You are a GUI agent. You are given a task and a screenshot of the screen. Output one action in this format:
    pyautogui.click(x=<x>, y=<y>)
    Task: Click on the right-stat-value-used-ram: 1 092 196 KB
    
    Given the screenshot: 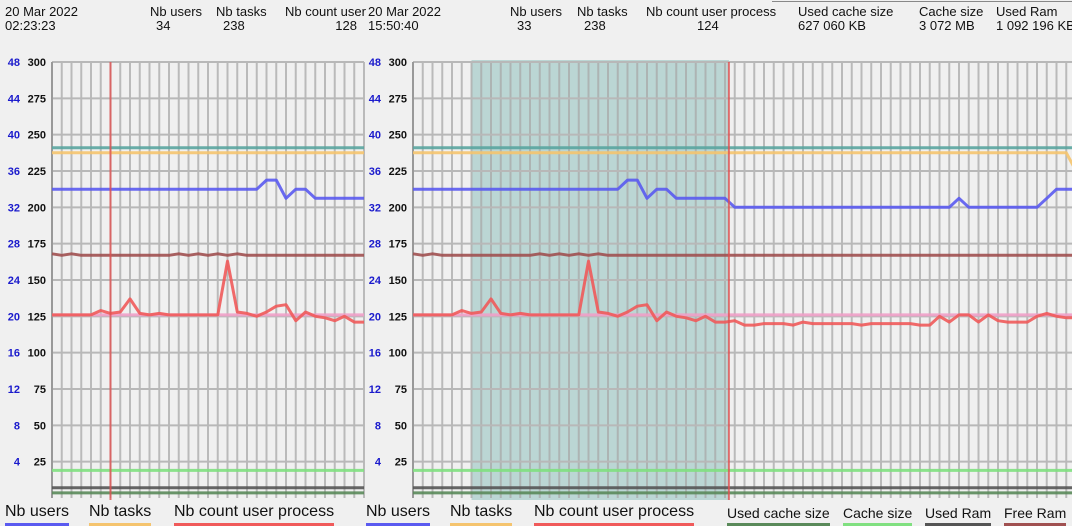 What is the action you would take?
    pyautogui.click(x=1034, y=25)
    